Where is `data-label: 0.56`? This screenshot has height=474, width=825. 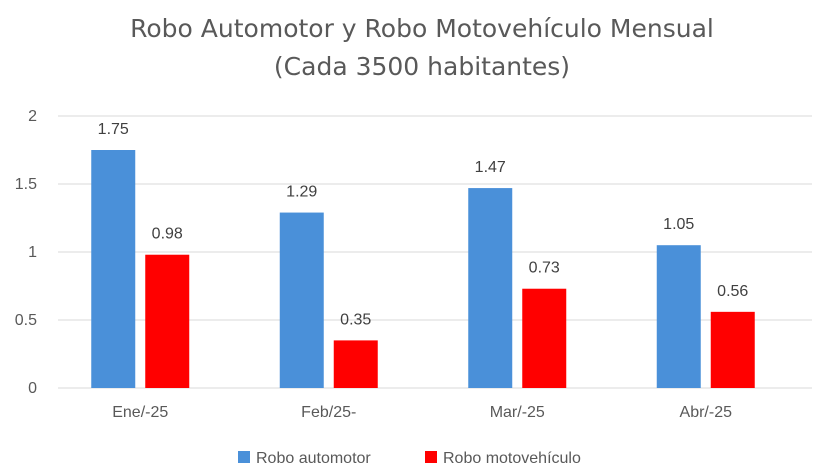
data-label: 0.56 is located at coordinates (732, 291).